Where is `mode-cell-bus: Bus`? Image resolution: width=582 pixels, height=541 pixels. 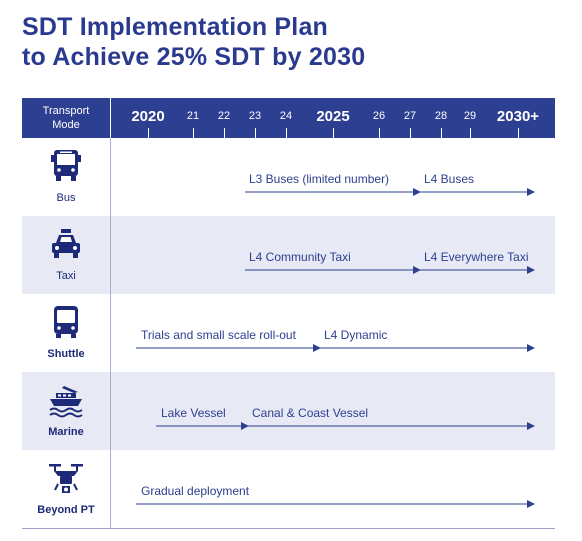 mode-cell-bus: Bus is located at coordinates (66, 177).